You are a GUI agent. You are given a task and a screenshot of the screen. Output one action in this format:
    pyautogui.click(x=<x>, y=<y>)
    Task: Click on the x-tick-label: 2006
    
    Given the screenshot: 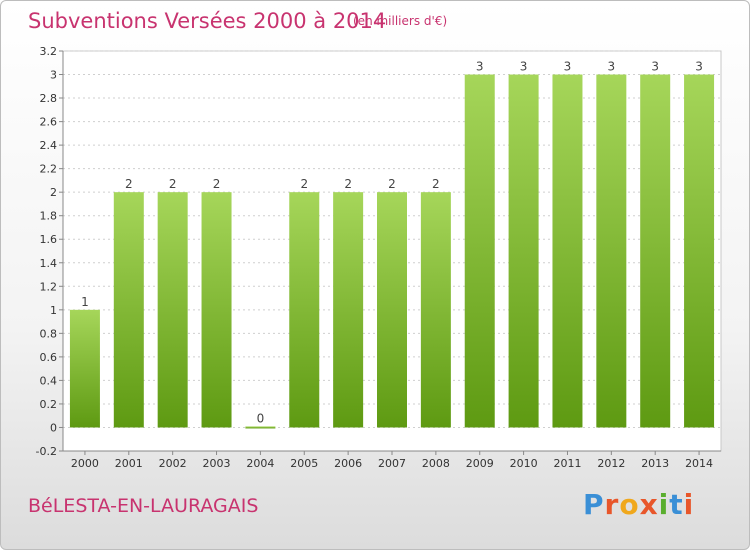 What is the action you would take?
    pyautogui.click(x=348, y=463)
    